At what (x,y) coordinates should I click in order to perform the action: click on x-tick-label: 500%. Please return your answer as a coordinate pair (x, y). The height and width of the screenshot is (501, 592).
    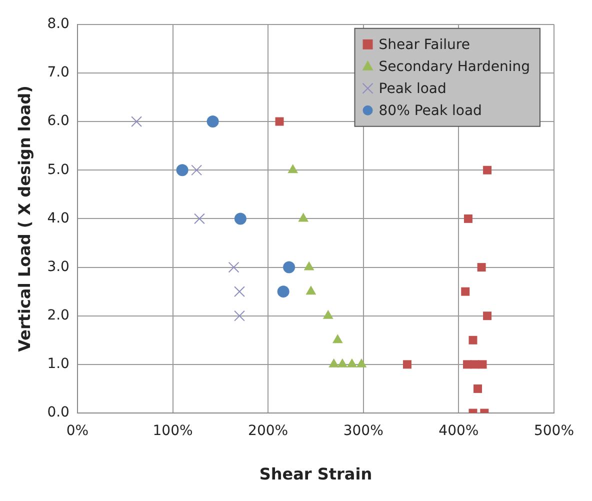
    Looking at the image, I should click on (554, 431).